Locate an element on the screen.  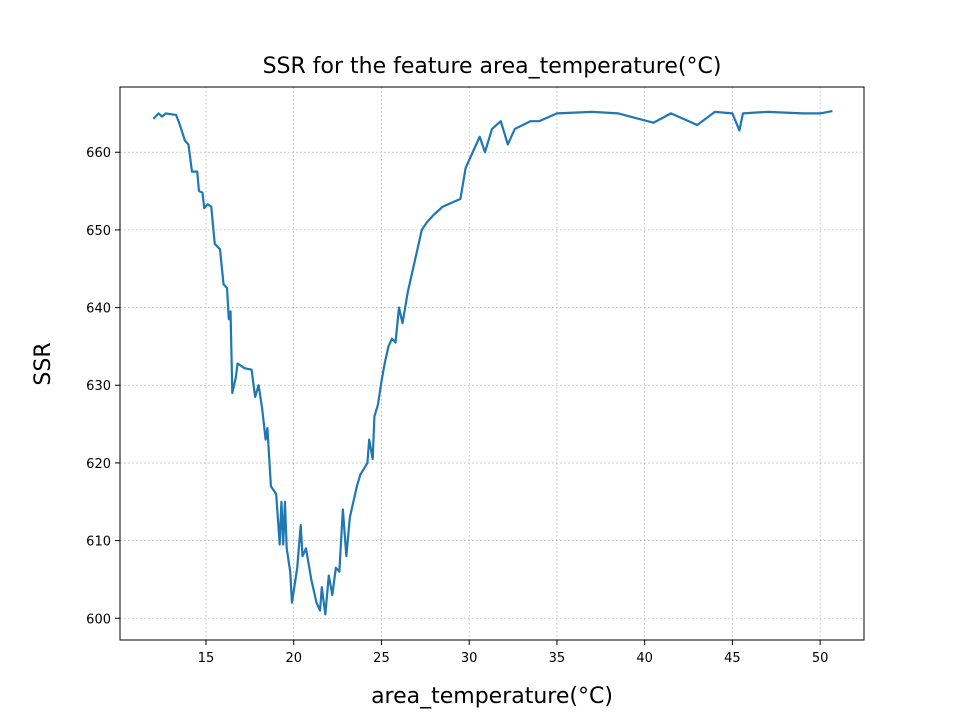
x-tick-label: 40 is located at coordinates (644, 658).